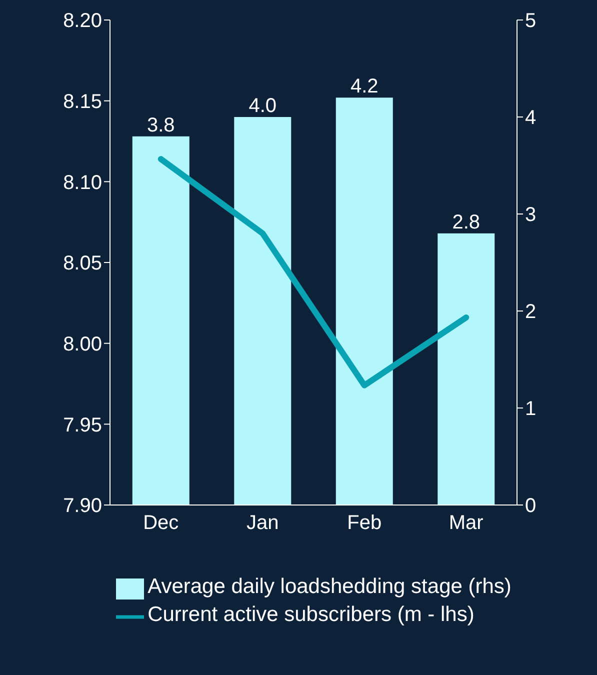 This screenshot has width=597, height=675. I want to click on x-tick-label: Jan, so click(262, 523).